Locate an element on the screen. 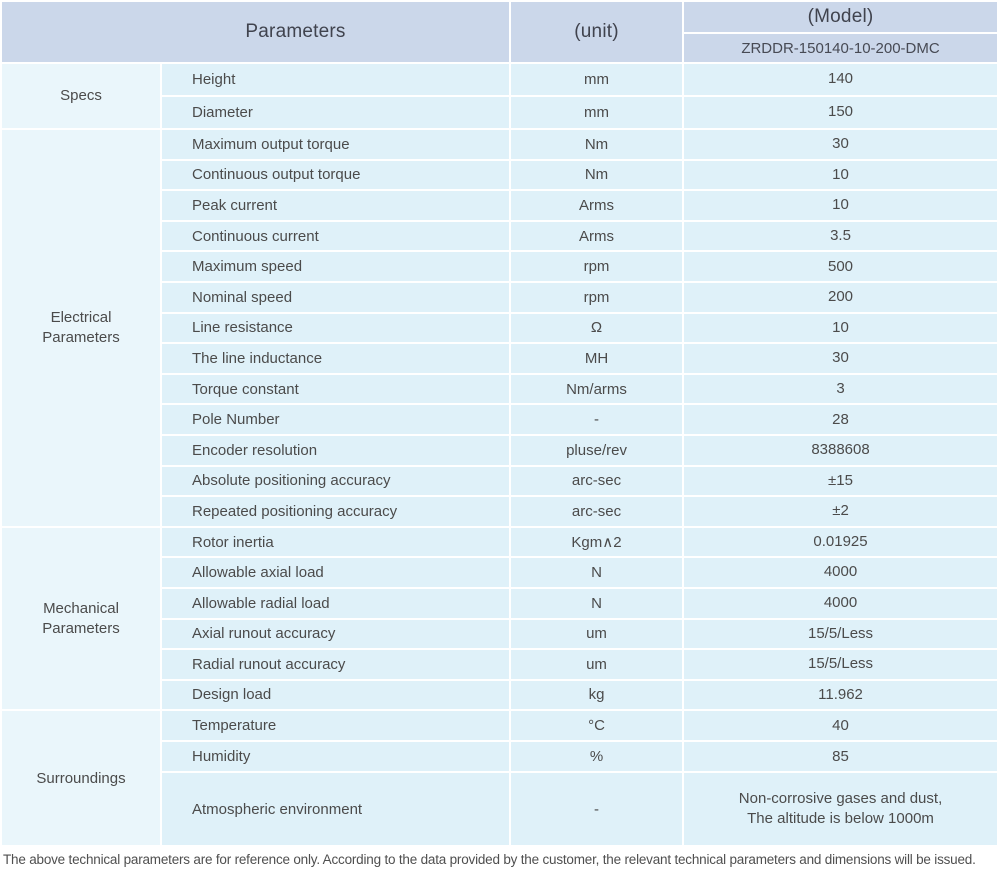  value-cell: 140 is located at coordinates (841, 80).